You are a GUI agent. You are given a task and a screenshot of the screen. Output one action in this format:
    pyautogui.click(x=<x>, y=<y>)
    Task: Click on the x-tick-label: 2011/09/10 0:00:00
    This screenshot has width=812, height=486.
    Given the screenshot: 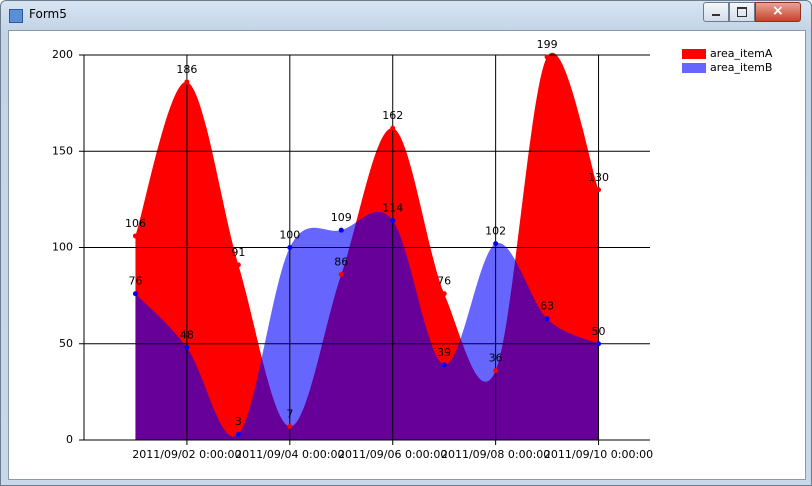 What is the action you would take?
    pyautogui.click(x=598, y=454)
    